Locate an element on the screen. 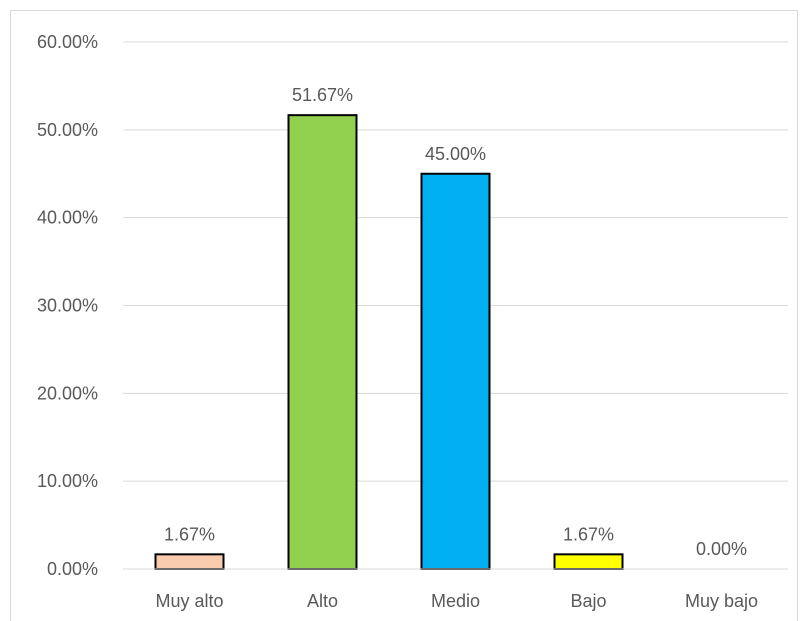  bar-muy-alto is located at coordinates (190, 561).